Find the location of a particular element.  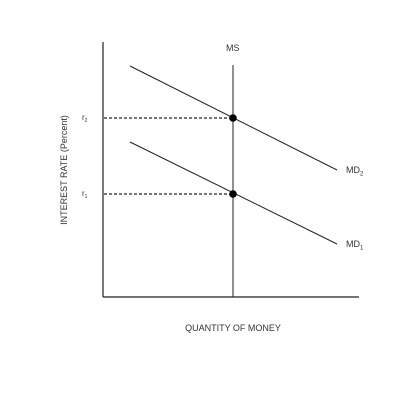

y-axis-label: INTEREST RATE (Percent) is located at coordinates (64, 170).